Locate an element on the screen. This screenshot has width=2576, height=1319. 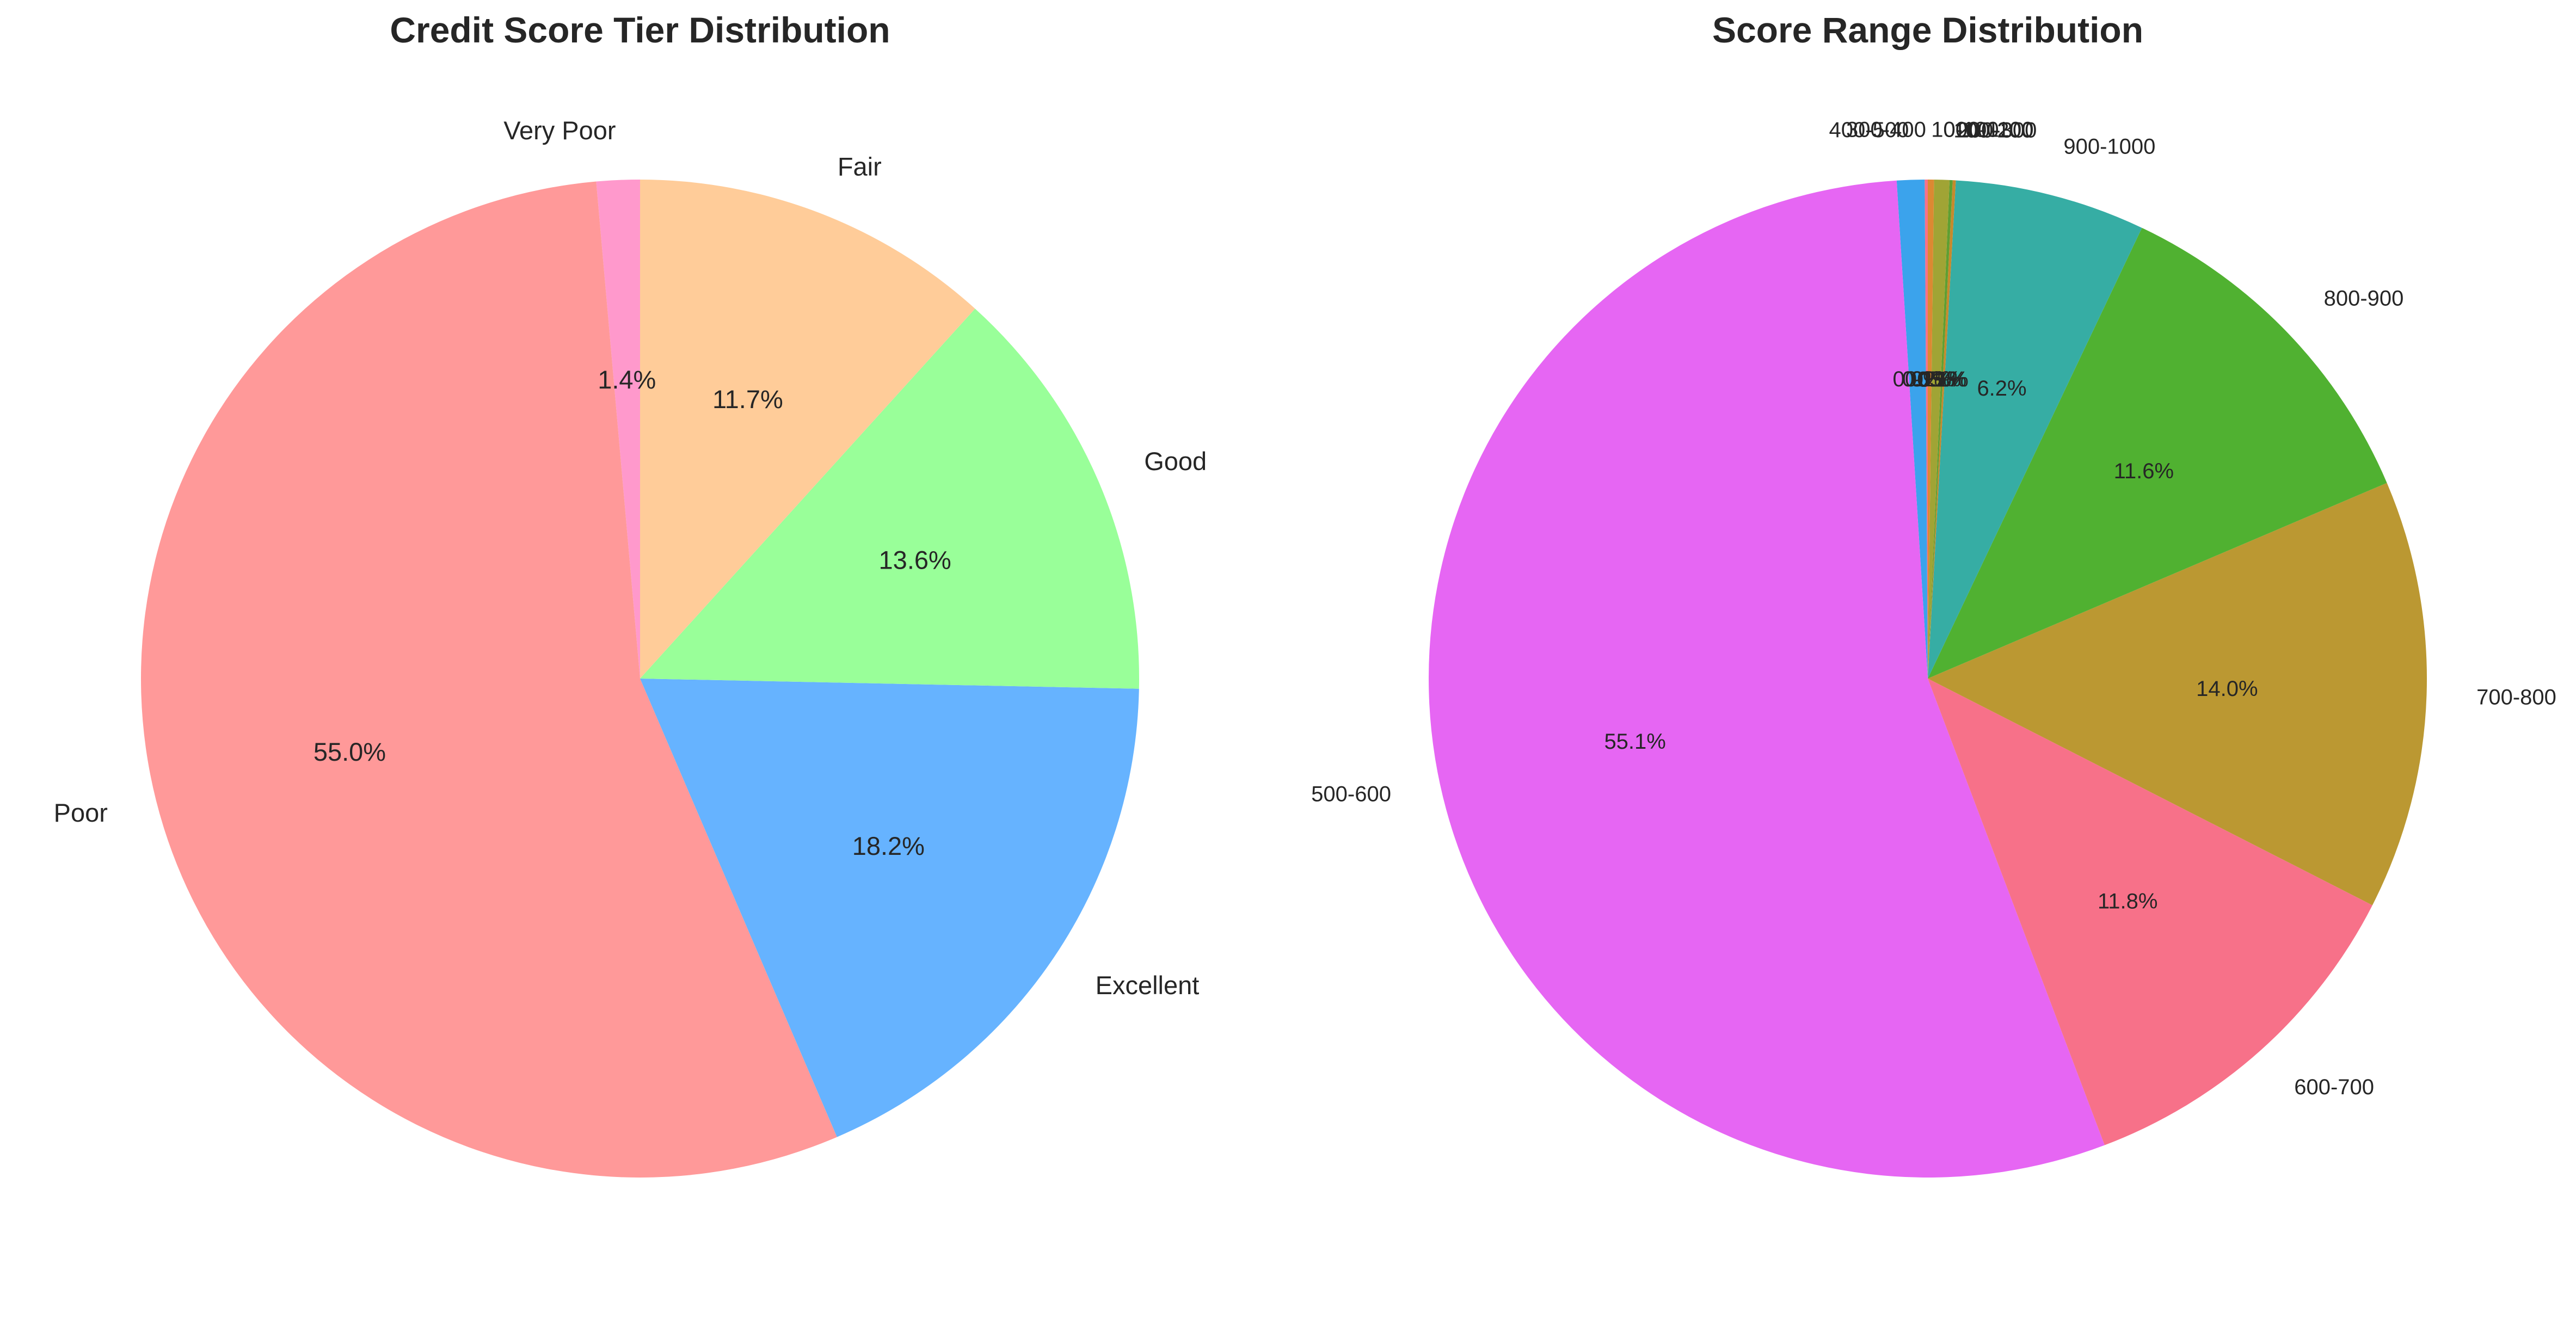
pie-pct-good: 13.6% is located at coordinates (915, 560).